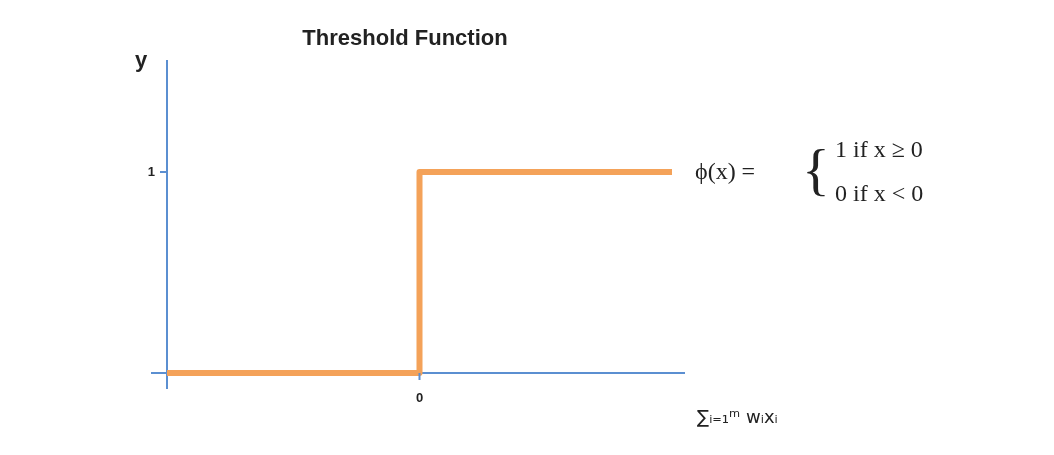 Image resolution: width=1054 pixels, height=455 pixels. I want to click on text: ϕ(x) =, so click(725, 171).